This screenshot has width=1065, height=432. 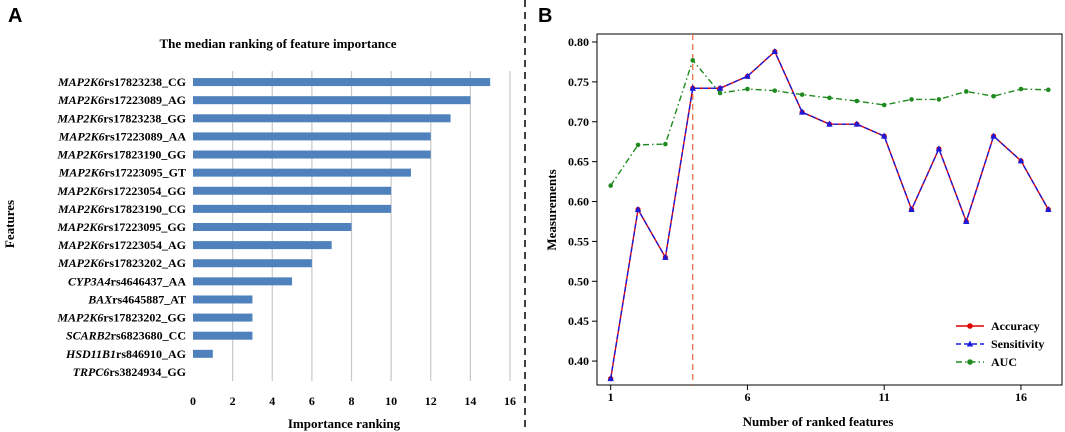 I want to click on feature-label: MAP2K6rs17823202_GG, so click(x=121, y=318).